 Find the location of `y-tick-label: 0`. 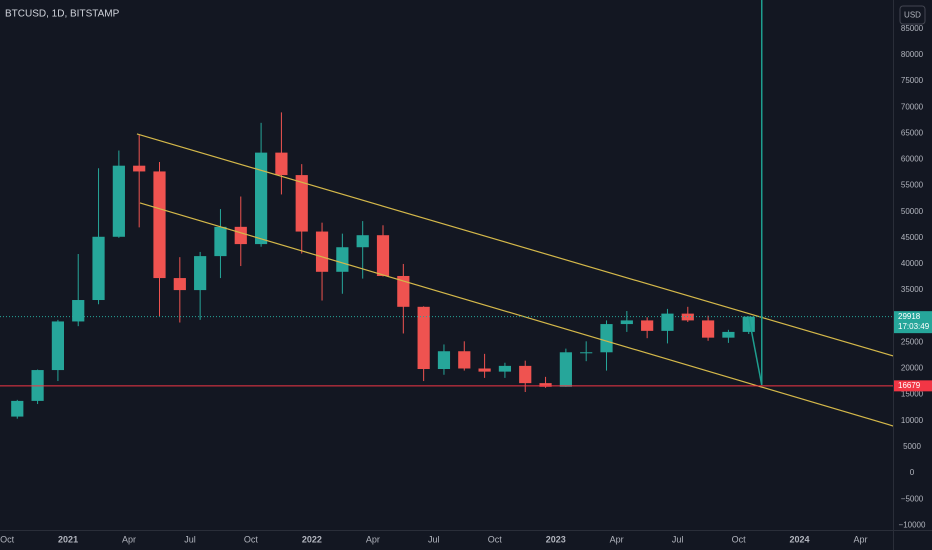

y-tick-label: 0 is located at coordinates (912, 472).